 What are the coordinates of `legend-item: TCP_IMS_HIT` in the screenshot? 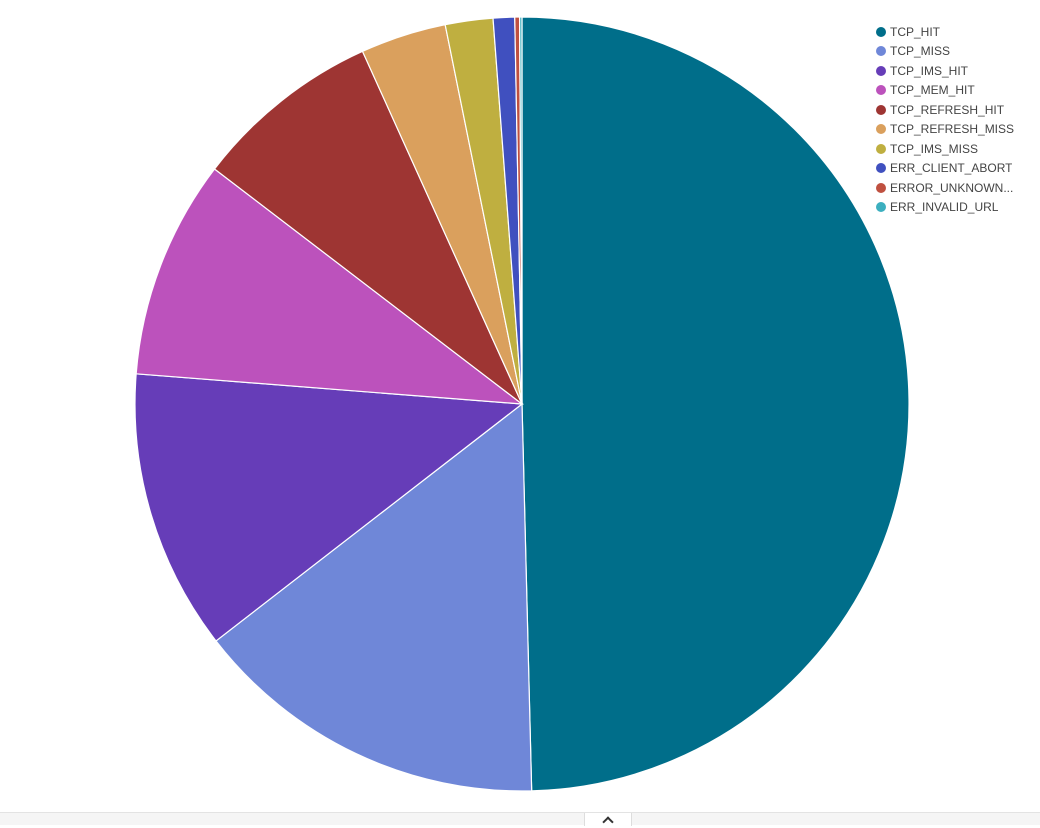 It's located at (945, 71).